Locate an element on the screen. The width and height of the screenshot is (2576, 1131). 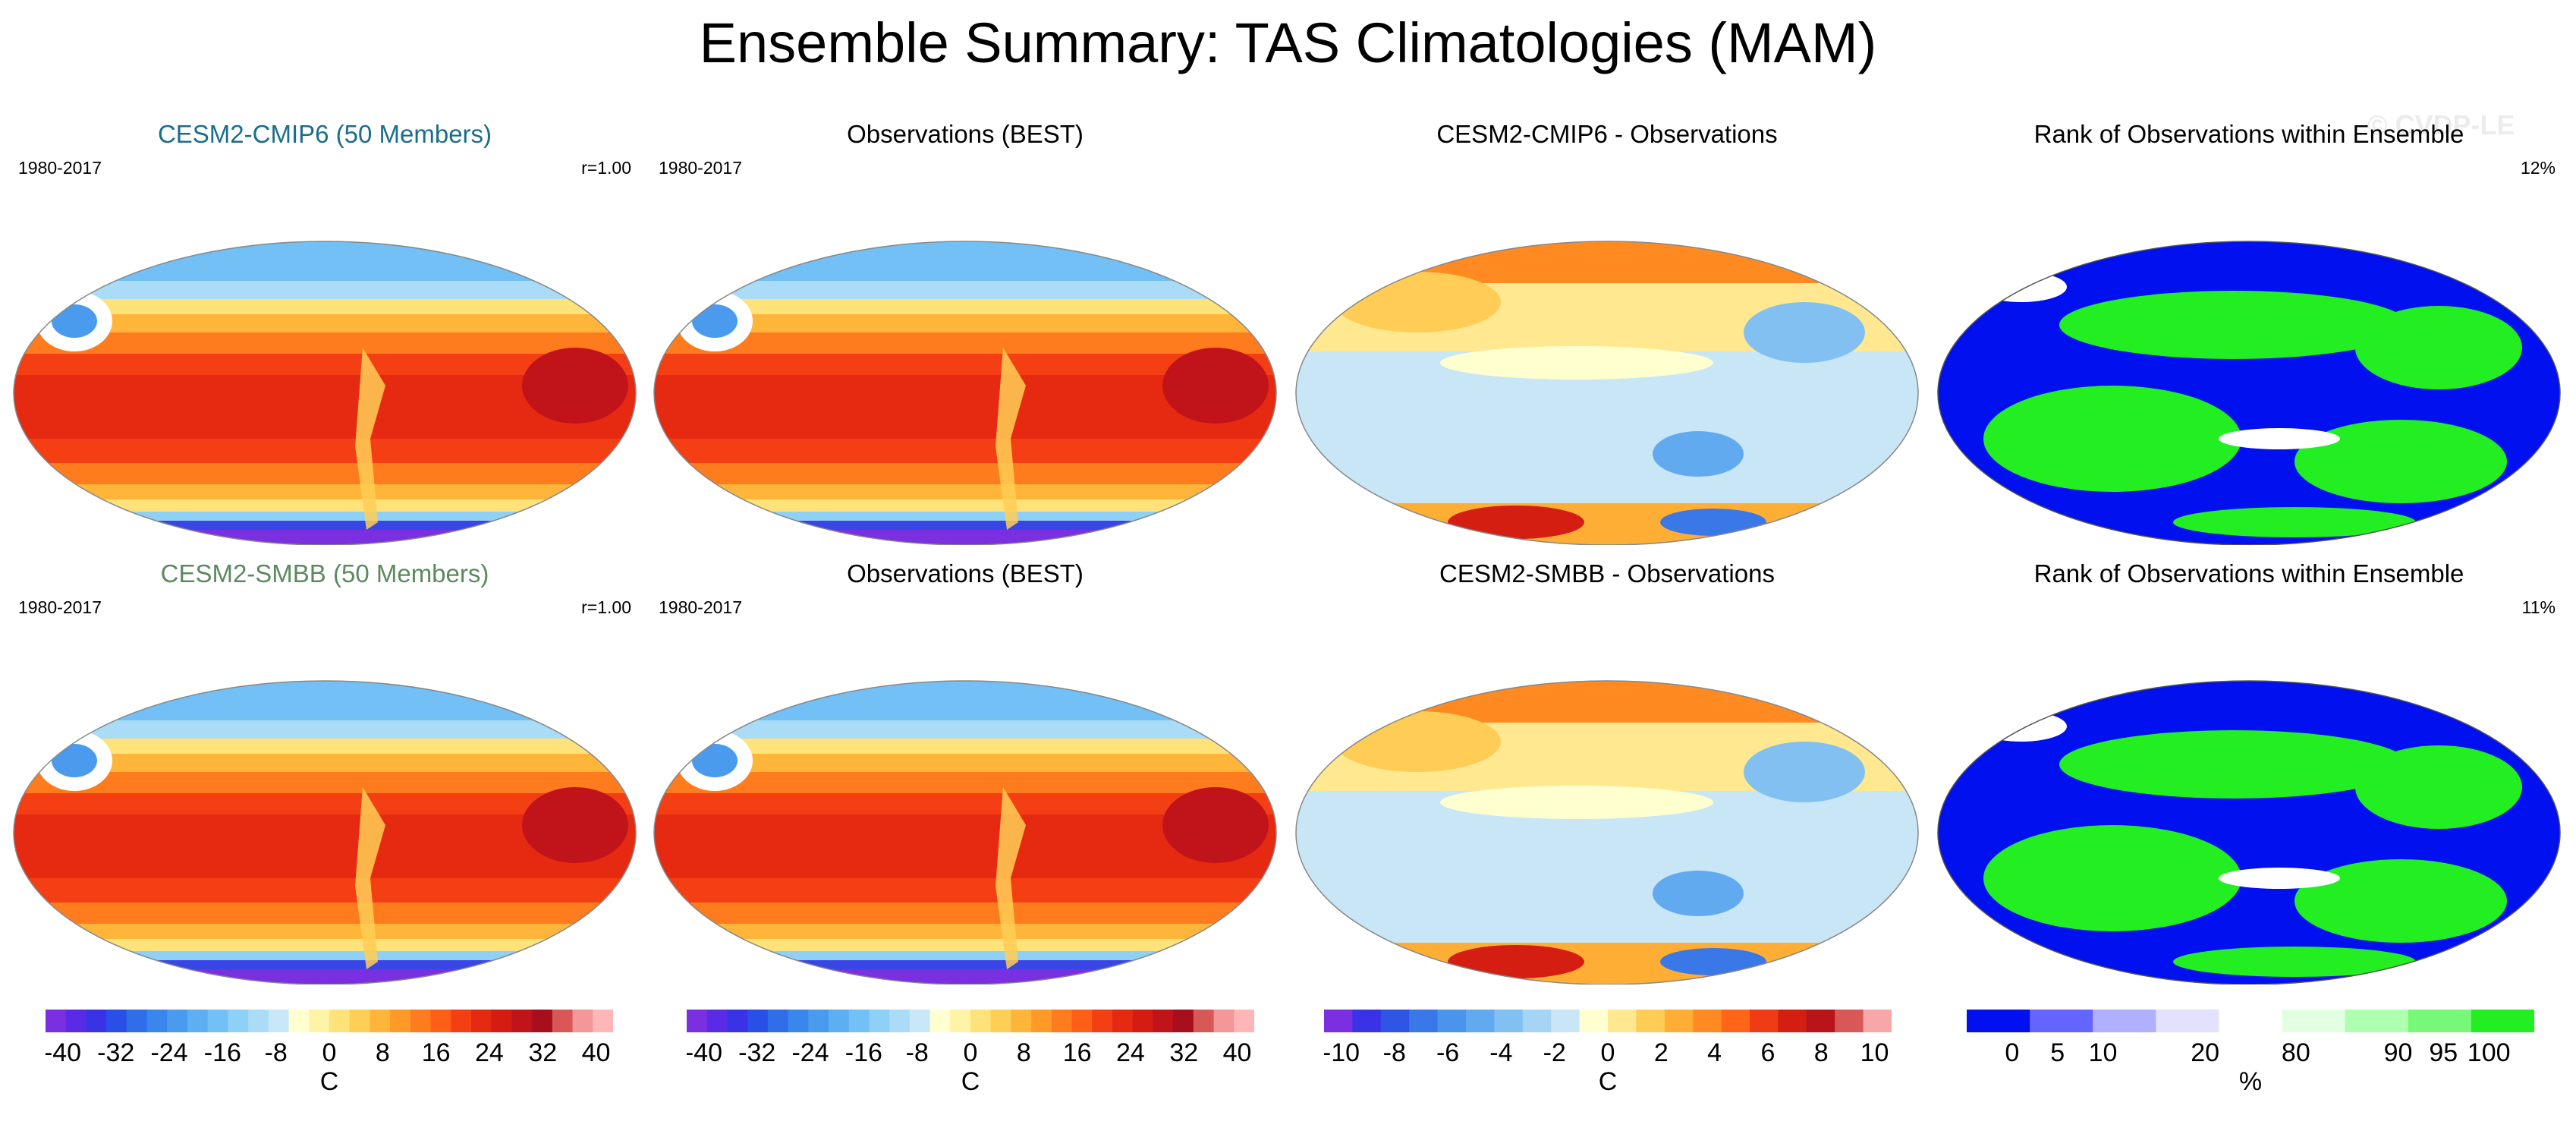
colorbar-tick-label: 80 is located at coordinates (2296, 1052).